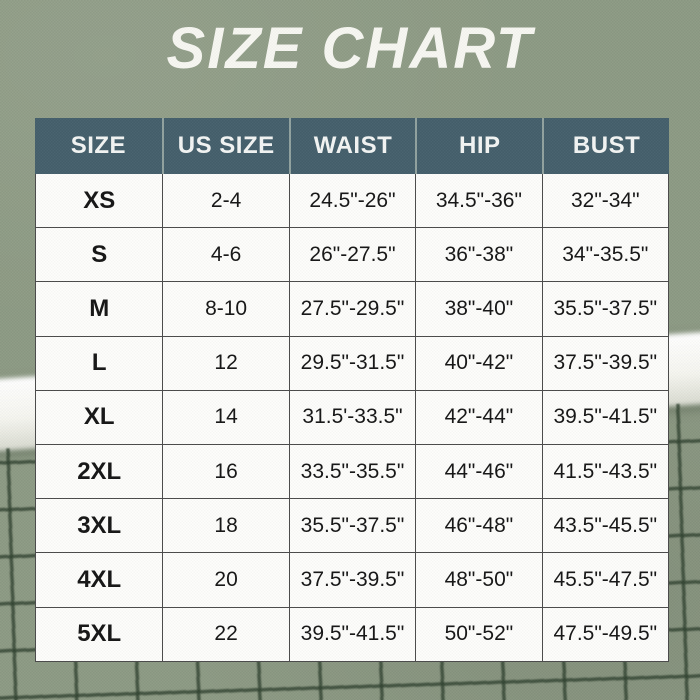 This screenshot has height=700, width=700. I want to click on cell-size: XS, so click(99, 200).